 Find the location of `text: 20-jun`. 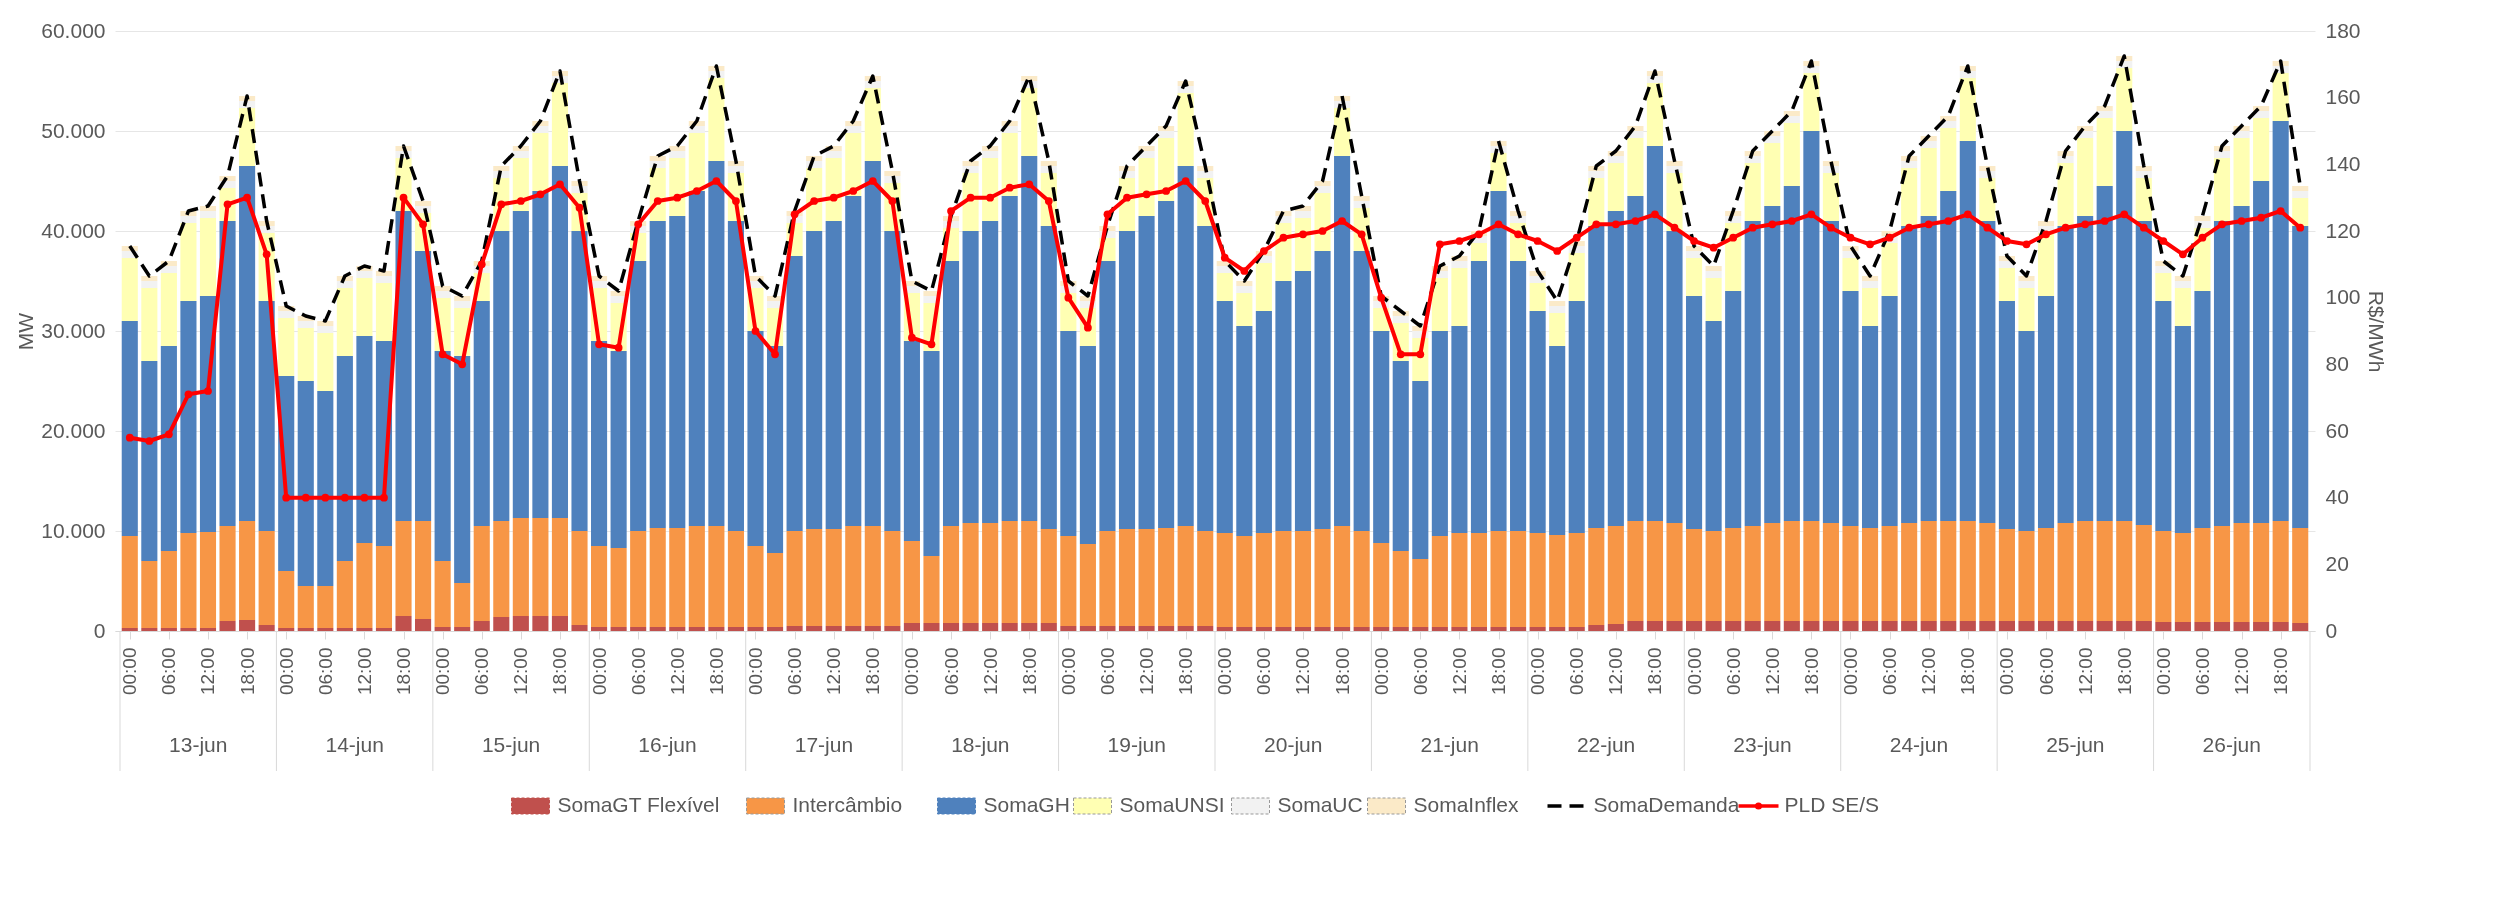

text: 20-jun is located at coordinates (1293, 744).